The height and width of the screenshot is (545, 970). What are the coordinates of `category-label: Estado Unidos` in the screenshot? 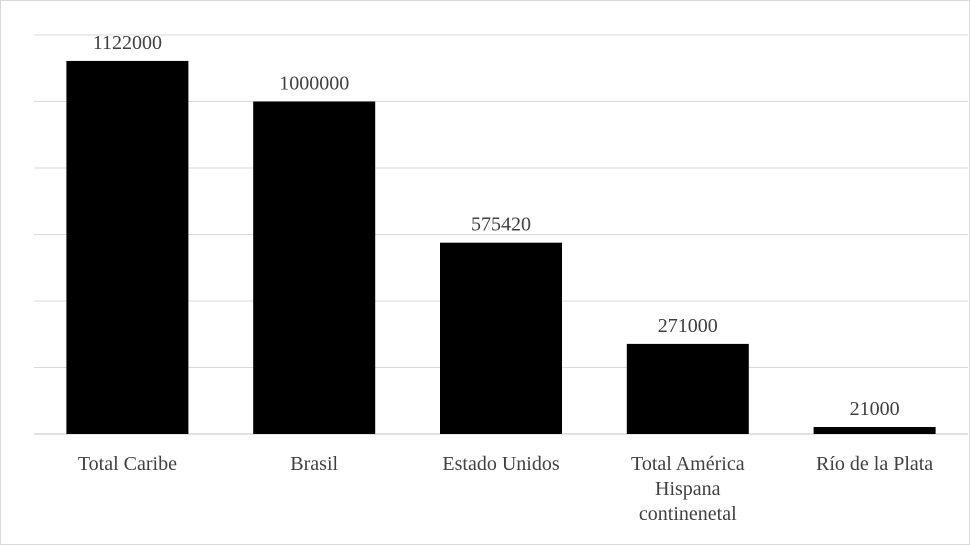 It's located at (500, 464).